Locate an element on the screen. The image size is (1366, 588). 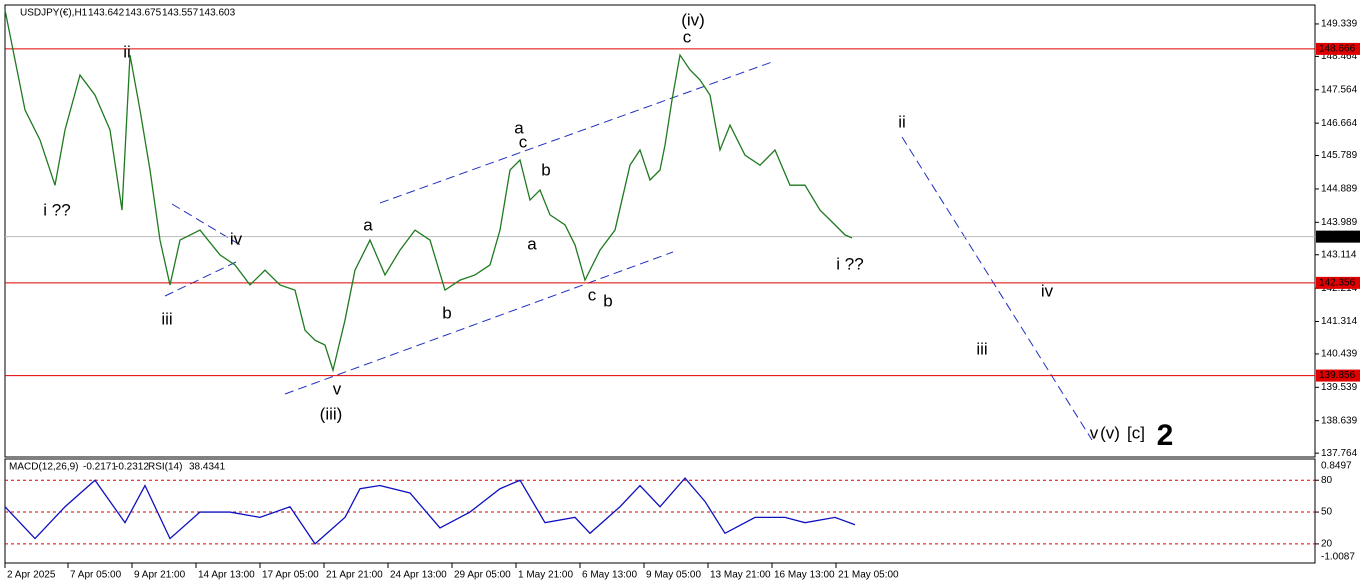
x-tick-label: 24 Apr 13:00 is located at coordinates (418, 575).